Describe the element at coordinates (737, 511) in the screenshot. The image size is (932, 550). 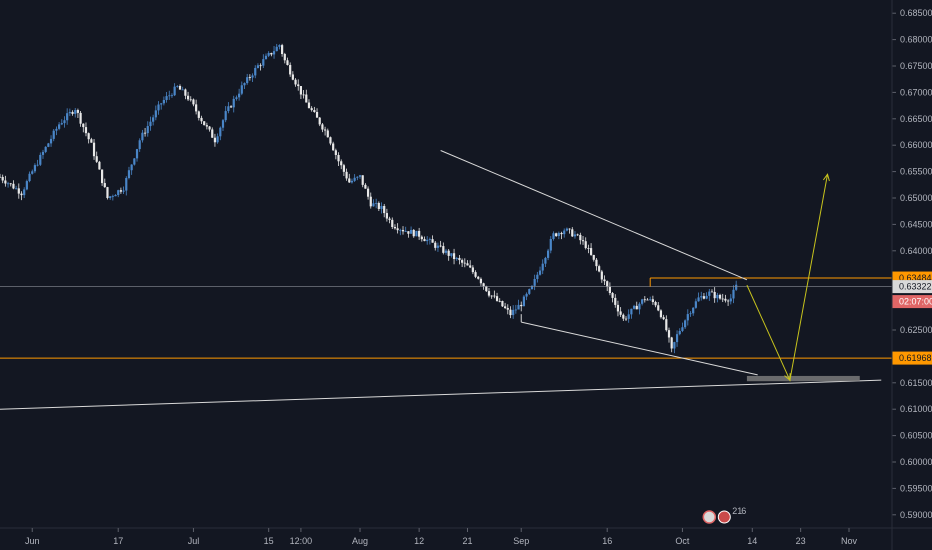
I see `event-badge-label: 21` at that location.